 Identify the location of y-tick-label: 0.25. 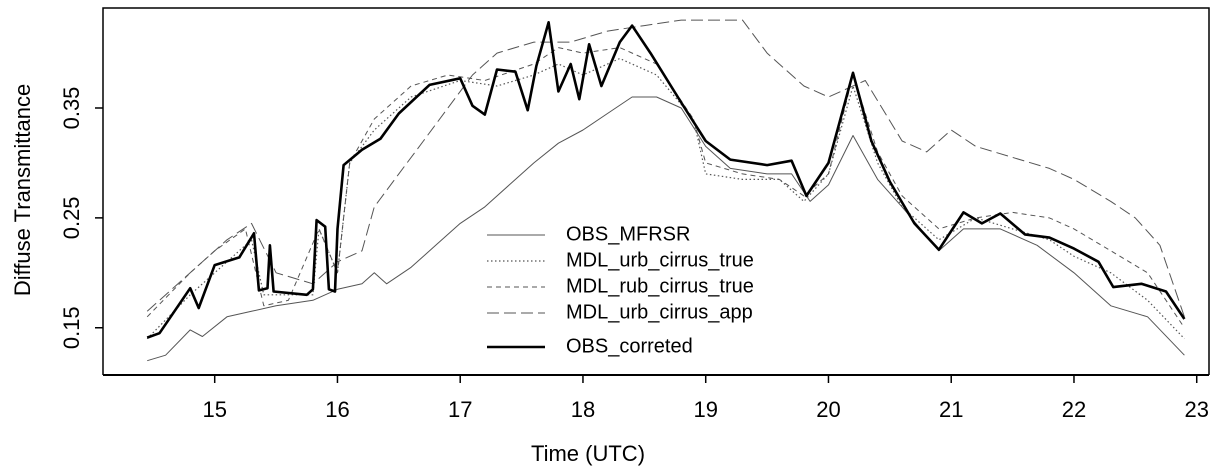
(71, 217).